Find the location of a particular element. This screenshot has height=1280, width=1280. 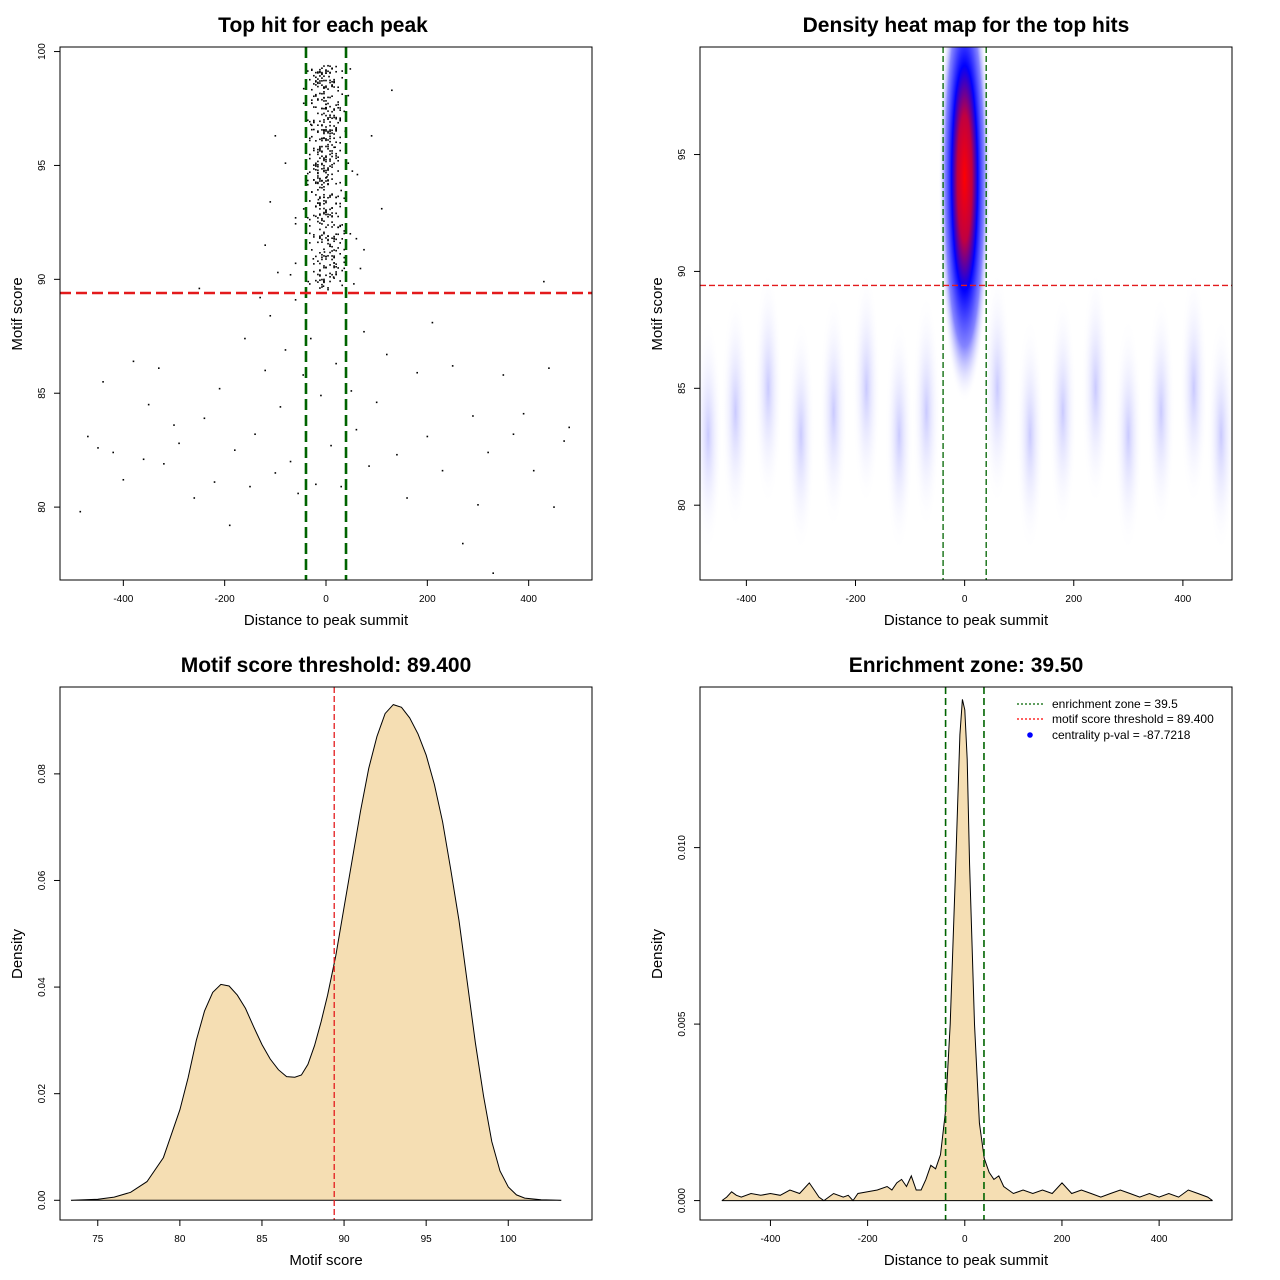

x-tick-label: -200 is located at coordinates (225, 599).